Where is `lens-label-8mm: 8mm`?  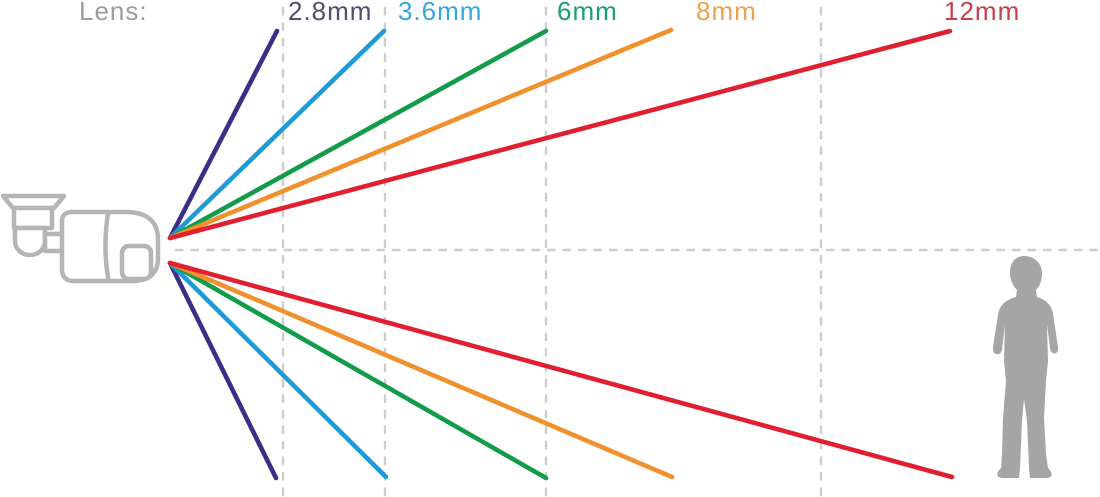 lens-label-8mm: 8mm is located at coordinates (726, 13).